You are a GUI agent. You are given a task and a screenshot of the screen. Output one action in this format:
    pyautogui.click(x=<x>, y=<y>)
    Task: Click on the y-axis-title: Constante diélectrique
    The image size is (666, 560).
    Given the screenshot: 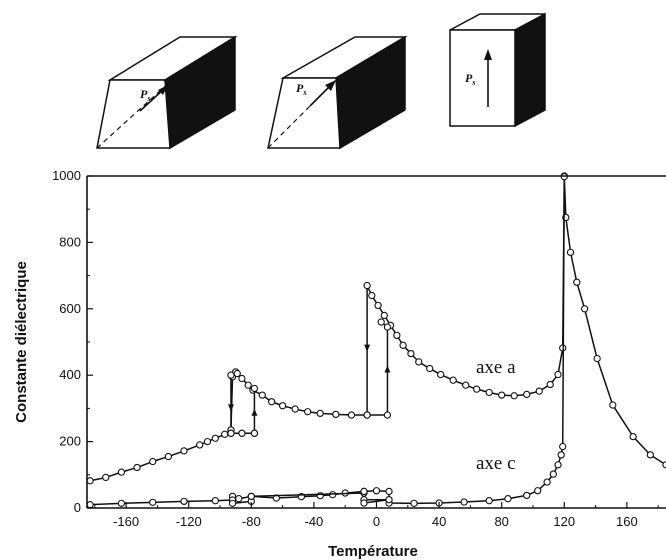 What is the action you would take?
    pyautogui.click(x=21, y=342)
    